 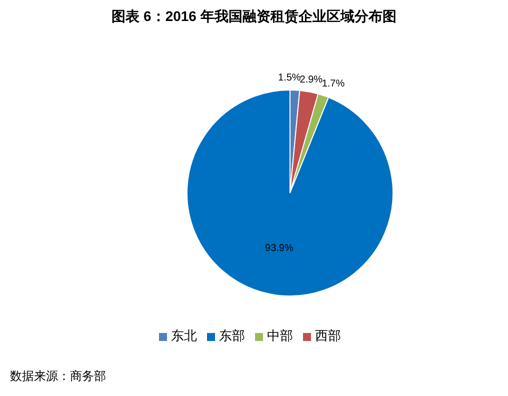 What do you see at coordinates (254, 17) in the screenshot?
I see `chart-title: 图表 6：2016 年我国融资租赁企业区域分布图` at bounding box center [254, 17].